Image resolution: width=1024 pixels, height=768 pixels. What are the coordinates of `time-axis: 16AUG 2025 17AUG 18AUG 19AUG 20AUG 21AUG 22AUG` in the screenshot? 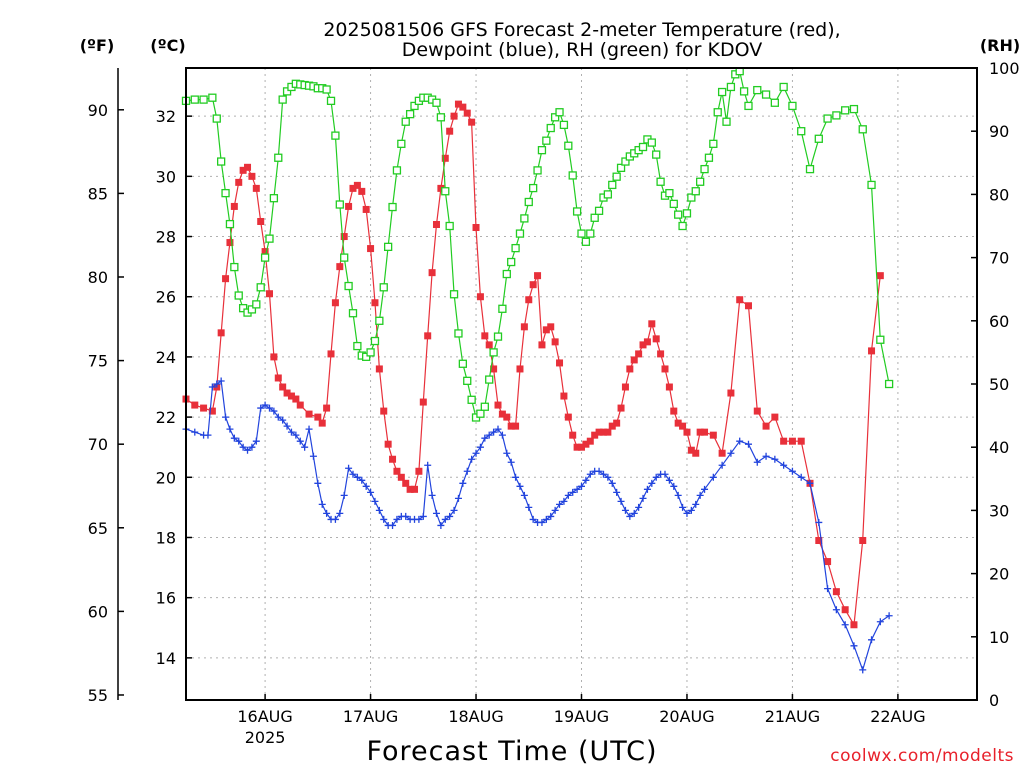 It's located at (581, 720).